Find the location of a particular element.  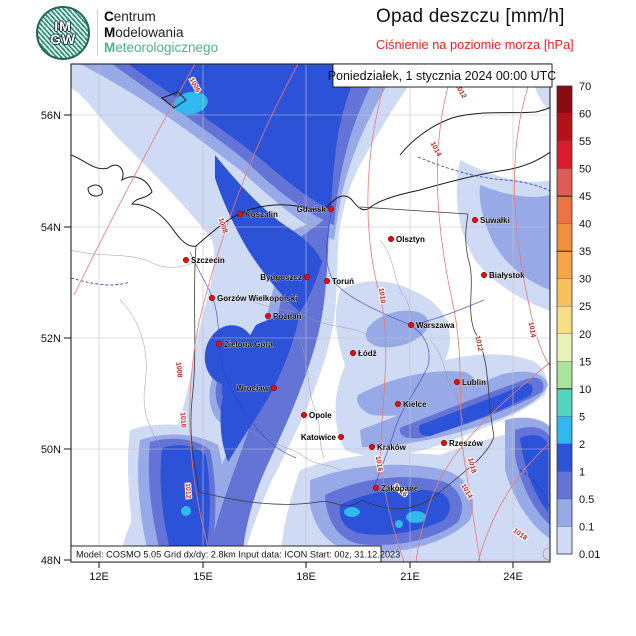

city-label: Rzeszów is located at coordinates (466, 443).